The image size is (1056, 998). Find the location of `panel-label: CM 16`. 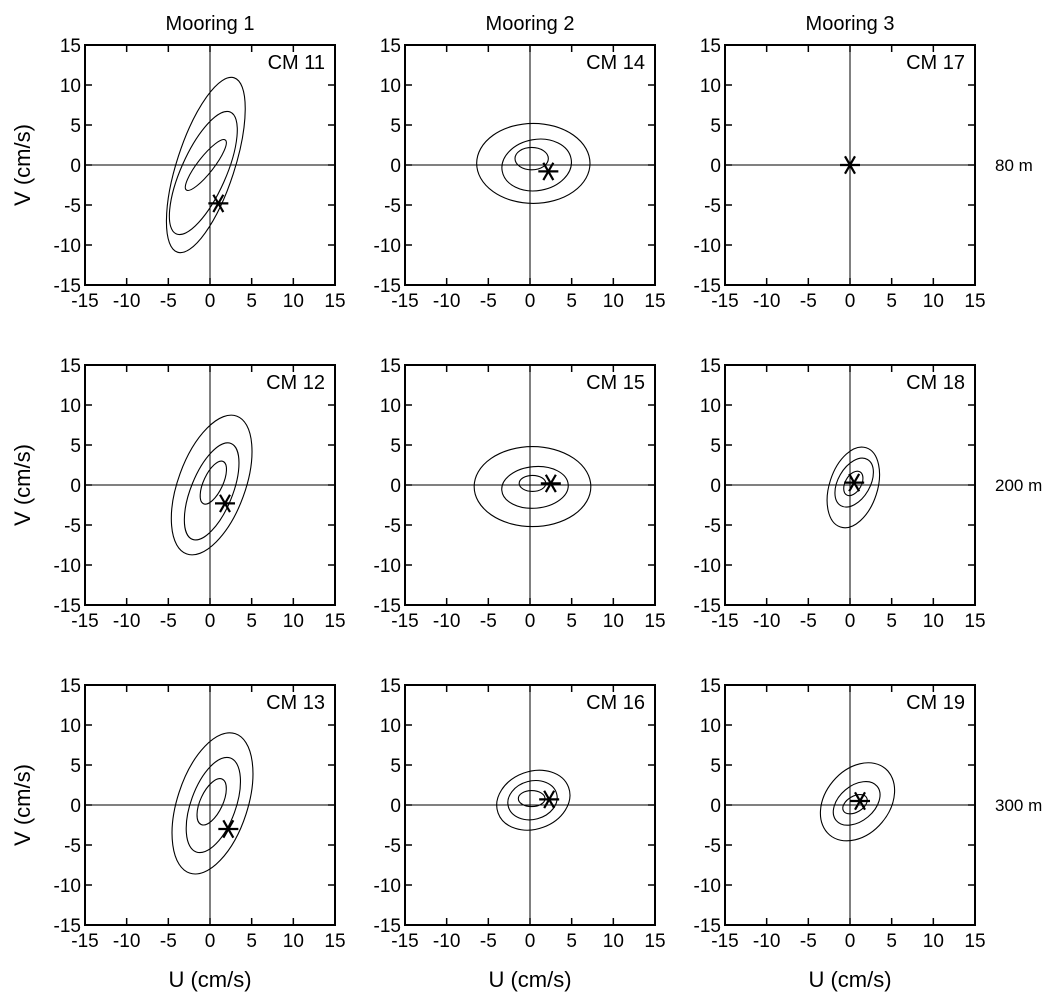

panel-label: CM 16 is located at coordinates (615, 703).